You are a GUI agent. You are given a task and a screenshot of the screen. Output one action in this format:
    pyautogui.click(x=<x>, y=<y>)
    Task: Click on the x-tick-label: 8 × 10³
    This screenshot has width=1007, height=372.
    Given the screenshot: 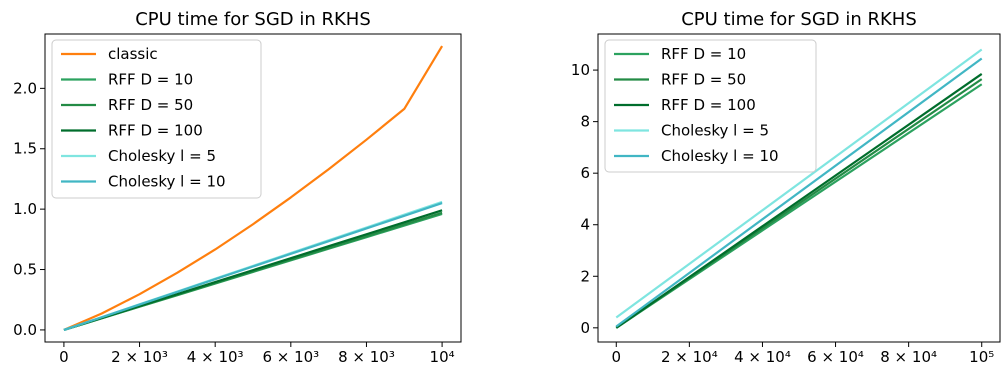 What is the action you would take?
    pyautogui.click(x=366, y=357)
    